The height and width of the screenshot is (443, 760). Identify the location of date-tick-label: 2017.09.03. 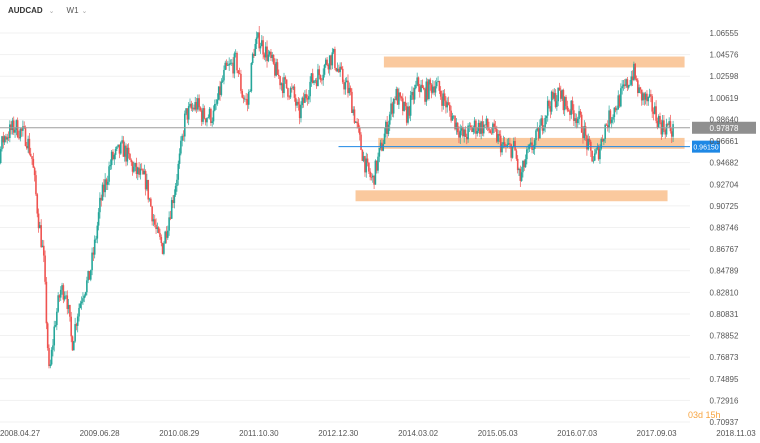
(657, 433).